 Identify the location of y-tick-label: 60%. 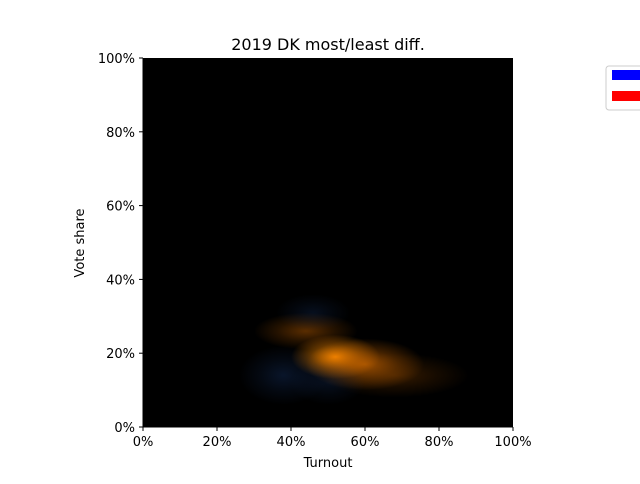
(120, 207).